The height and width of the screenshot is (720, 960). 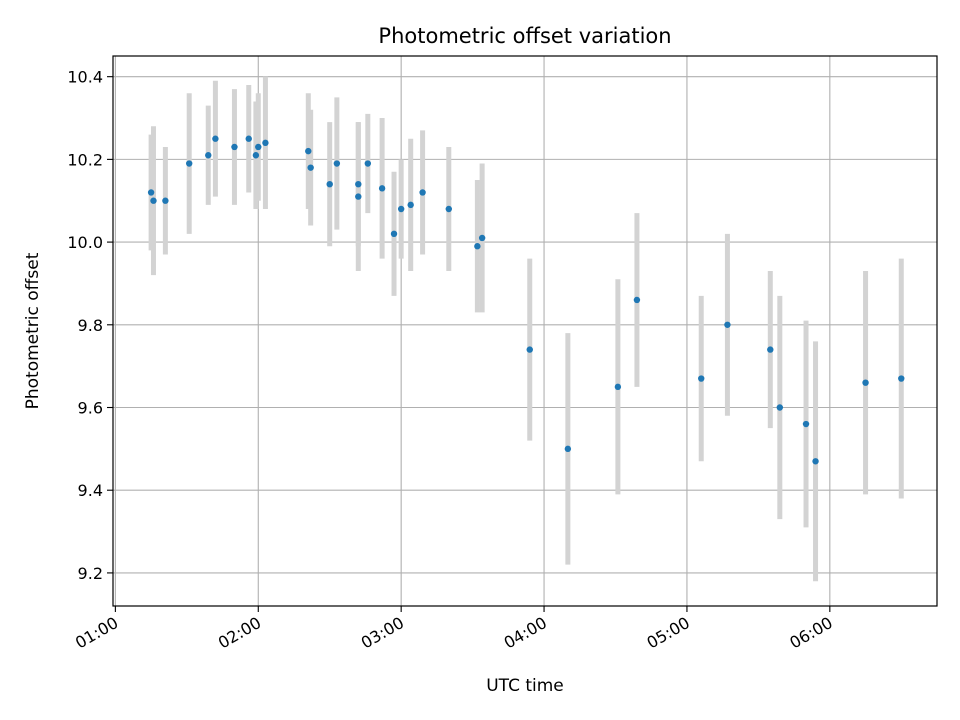 What do you see at coordinates (524, 36) in the screenshot?
I see `chart-title: Photometric offset variation` at bounding box center [524, 36].